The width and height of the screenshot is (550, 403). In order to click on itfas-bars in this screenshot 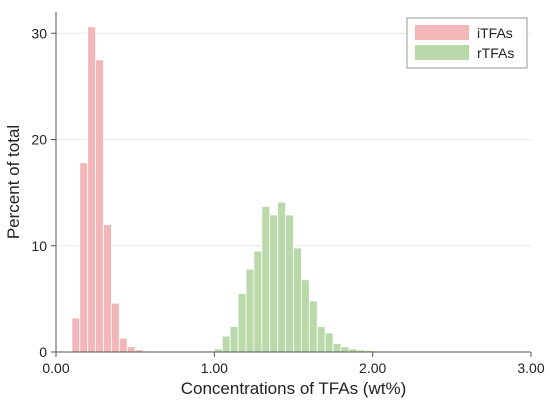, I will do `click(111, 189)`.